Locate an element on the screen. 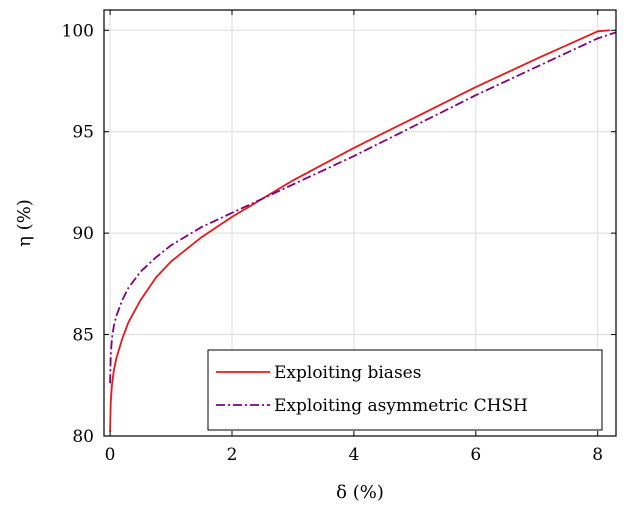 This screenshot has width=633, height=506. legend-label-2: Exploiting asymmetric CHSH is located at coordinates (401, 406).